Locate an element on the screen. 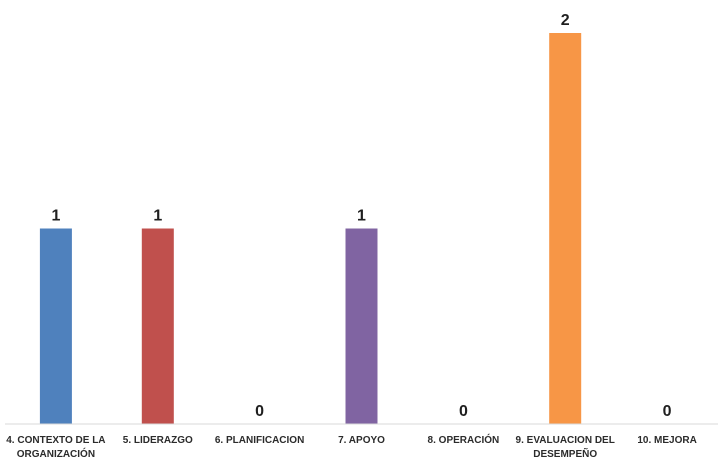  data-label-1: 1 is located at coordinates (55, 216).